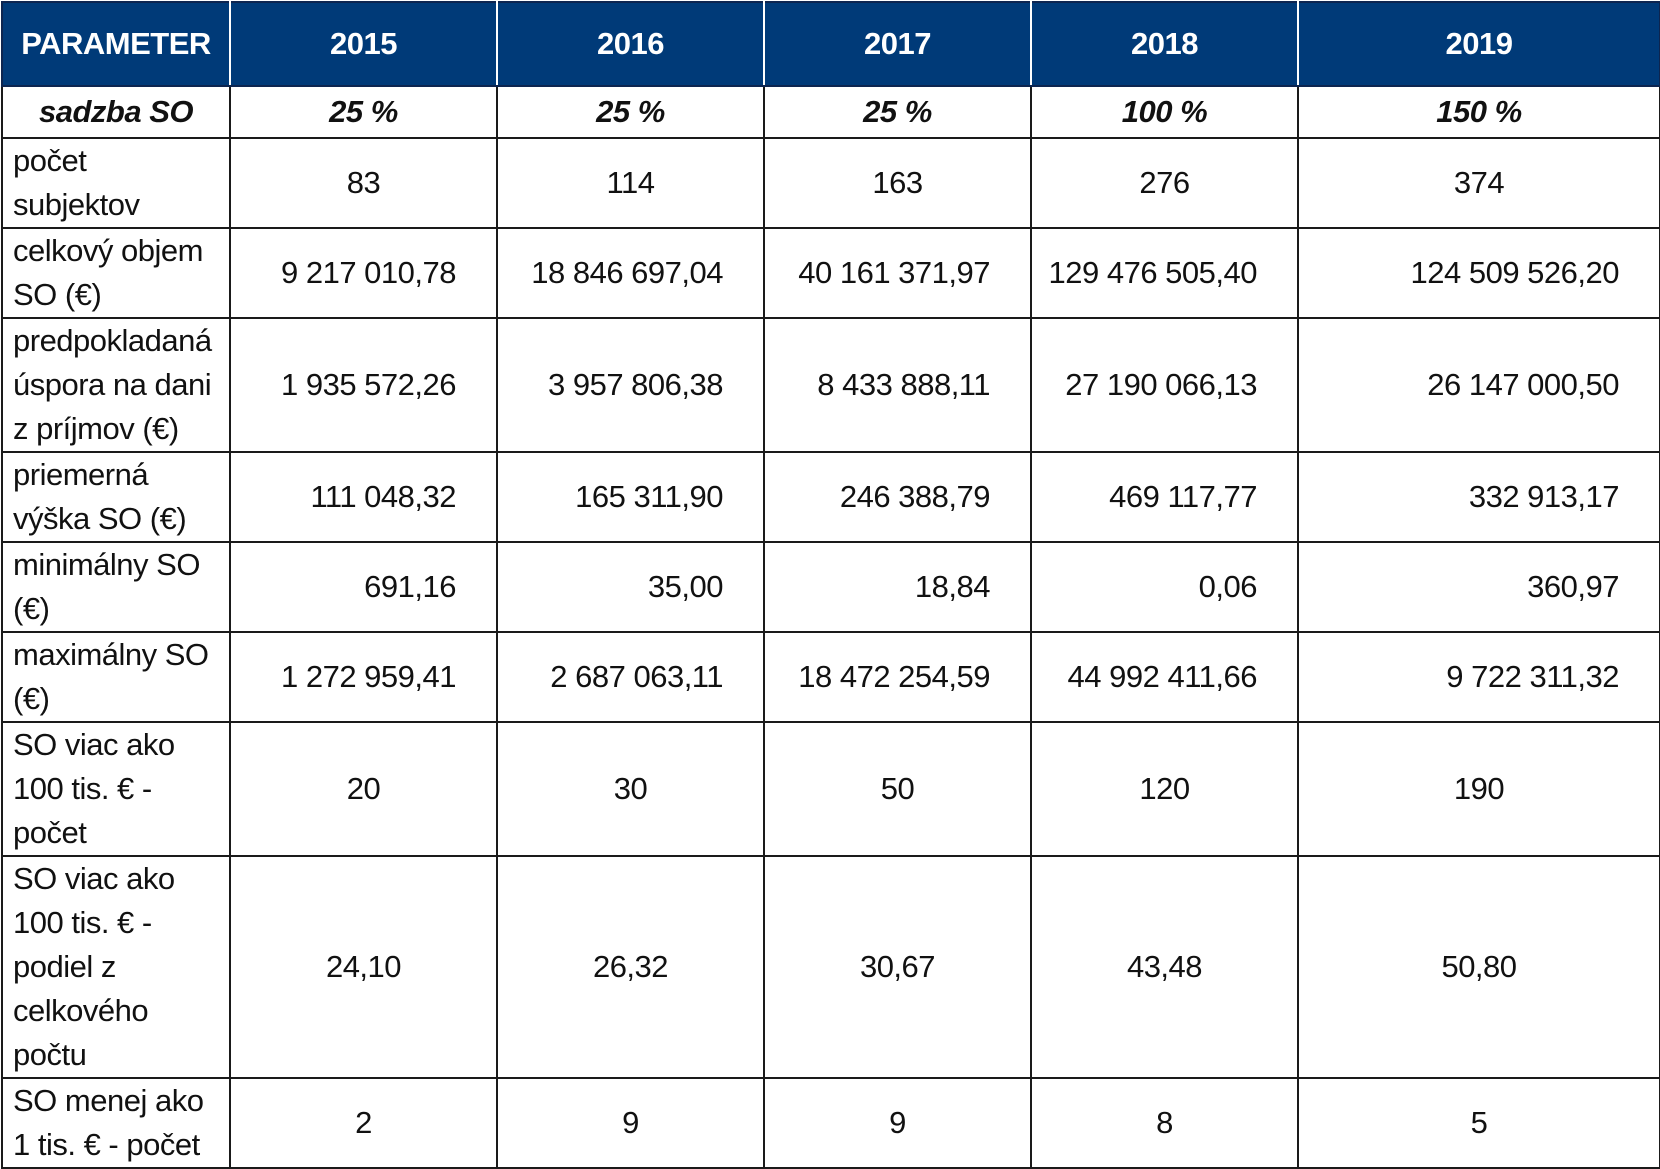  What do you see at coordinates (630, 677) in the screenshot?
I see `table-cell: 2 687 063,11` at bounding box center [630, 677].